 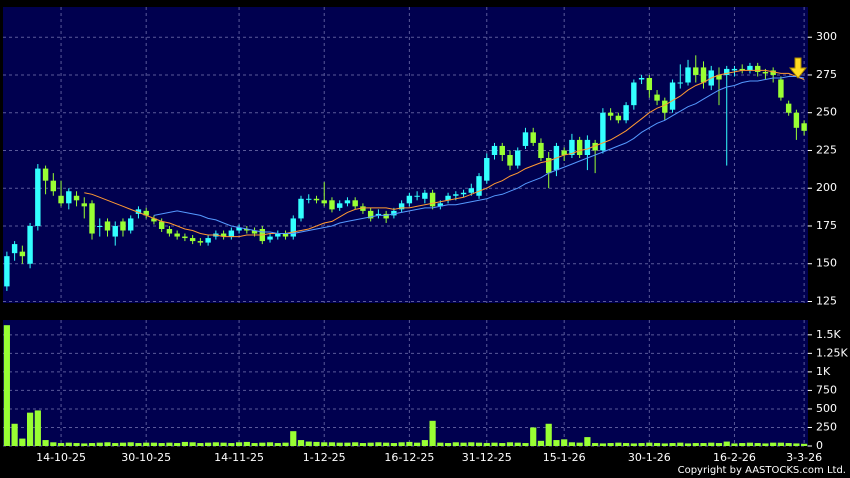 I want to click on x-tick-label: 15-1-26, so click(x=564, y=457).